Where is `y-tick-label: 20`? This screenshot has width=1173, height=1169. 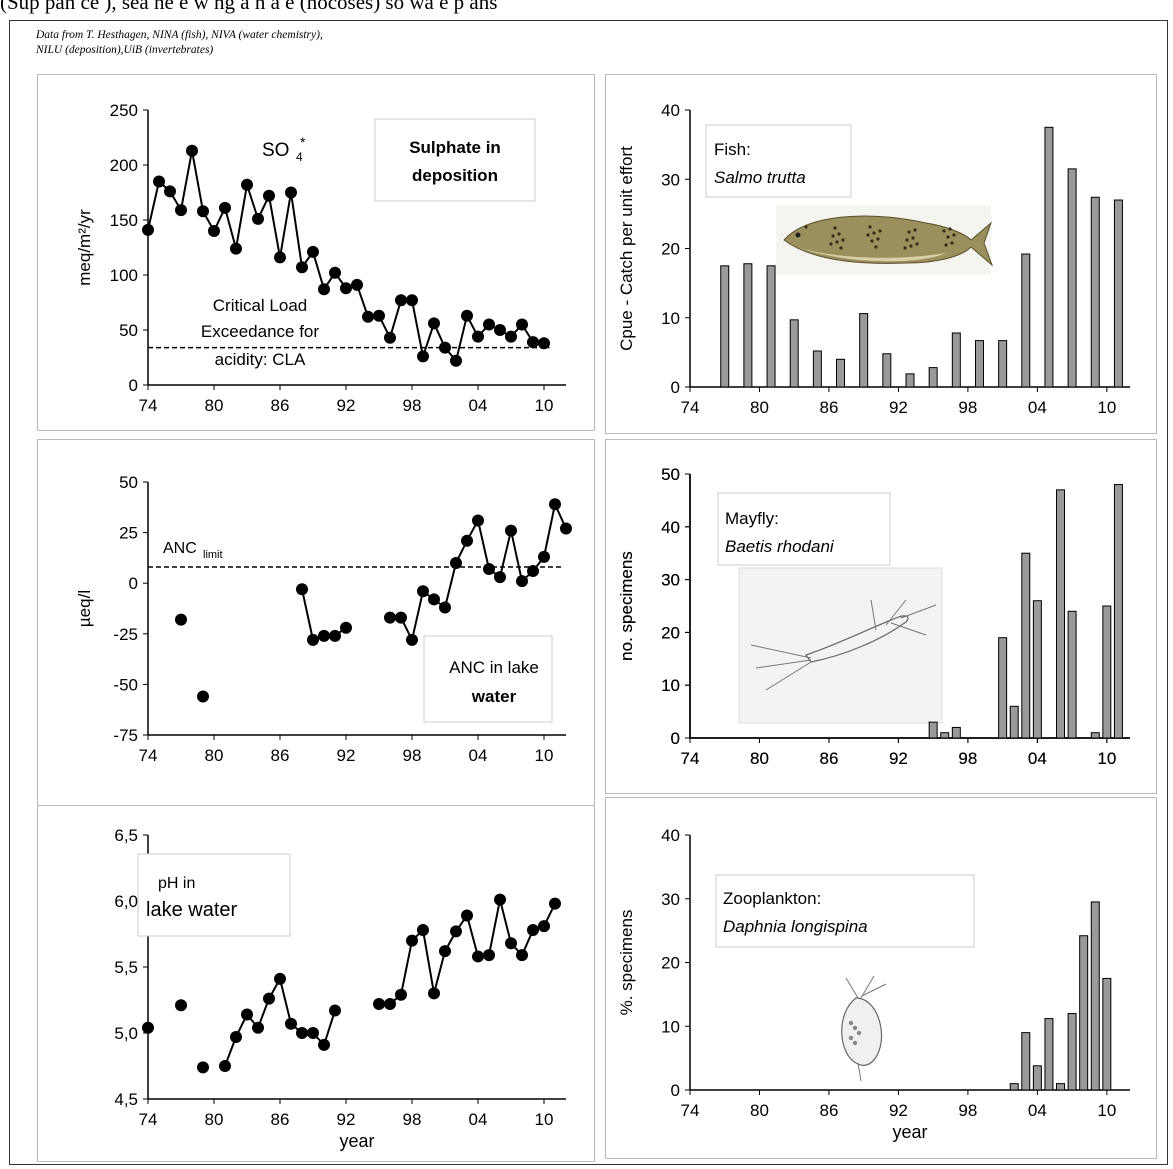 y-tick-label: 20 is located at coordinates (670, 249).